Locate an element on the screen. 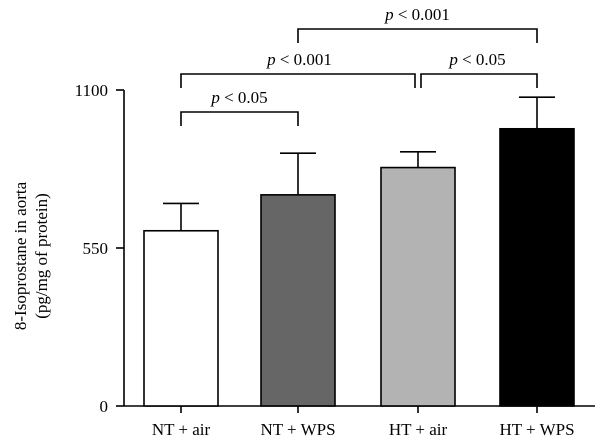 This screenshot has height=442, width=600. y-axis-title: 8-Isoprostane in aorta (pg/mg of protein) is located at coordinates (31, 255).